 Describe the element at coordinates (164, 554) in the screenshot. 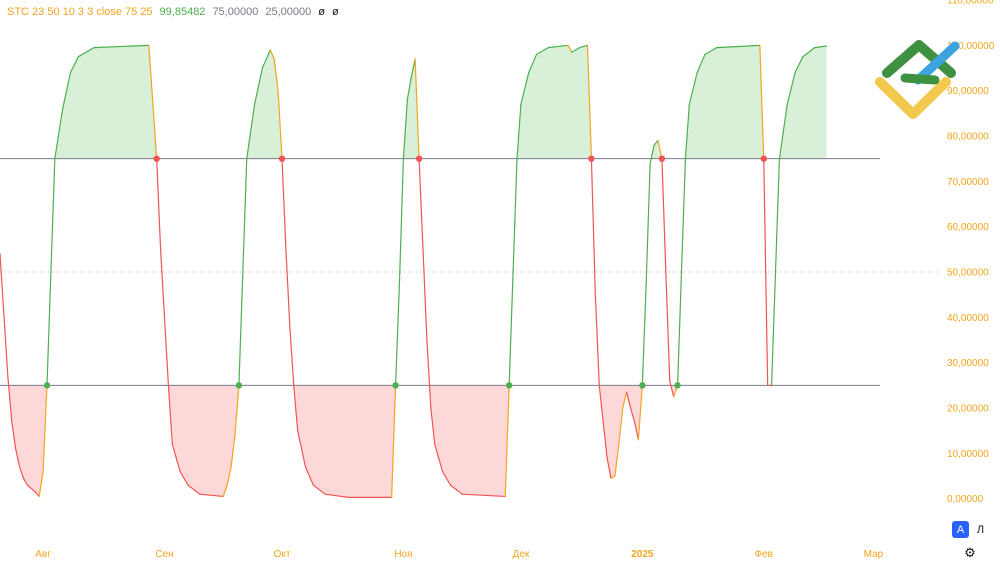

I see `x-tick-label: Сен` at that location.